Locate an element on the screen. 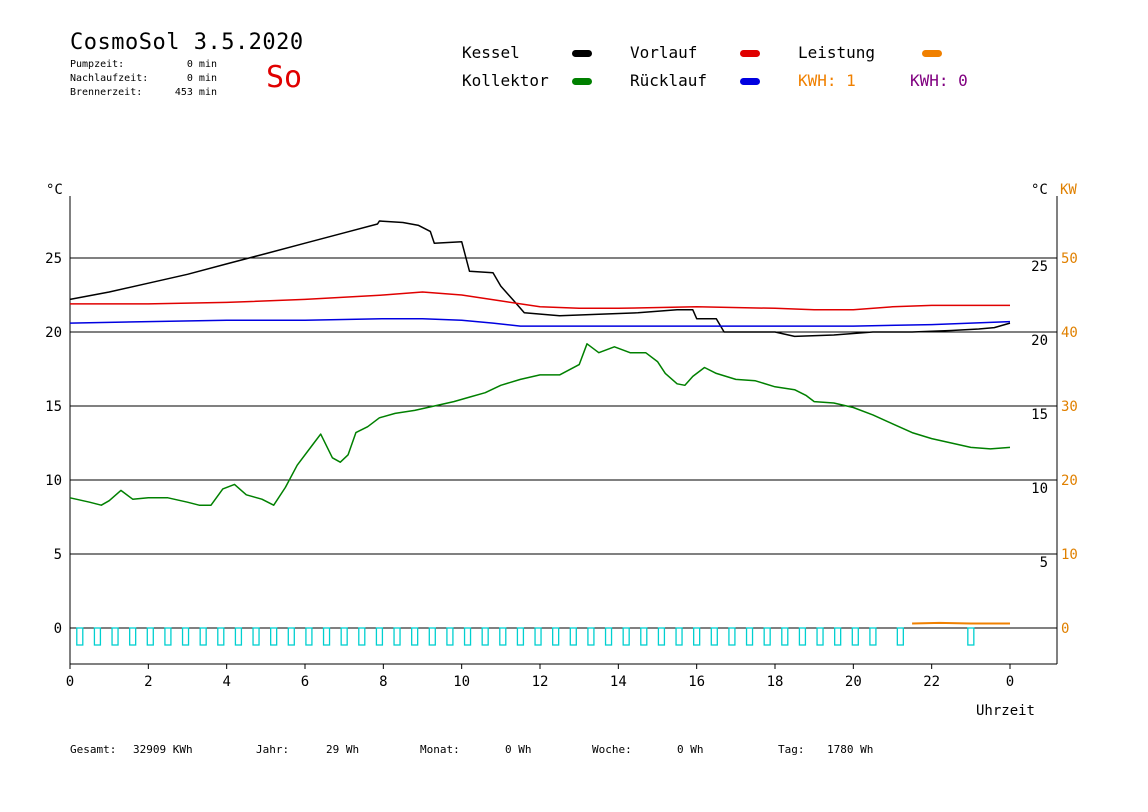 The width and height of the screenshot is (1148, 812). right-kw-tick-label: 10 is located at coordinates (1069, 555).